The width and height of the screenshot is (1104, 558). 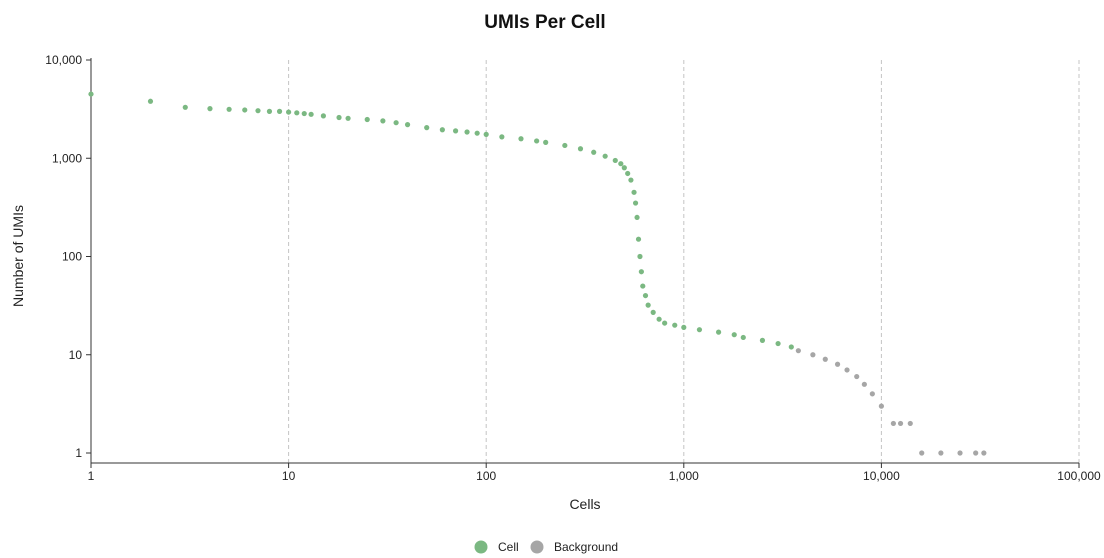 What do you see at coordinates (289, 476) in the screenshot?
I see `x-tick-label: 10` at bounding box center [289, 476].